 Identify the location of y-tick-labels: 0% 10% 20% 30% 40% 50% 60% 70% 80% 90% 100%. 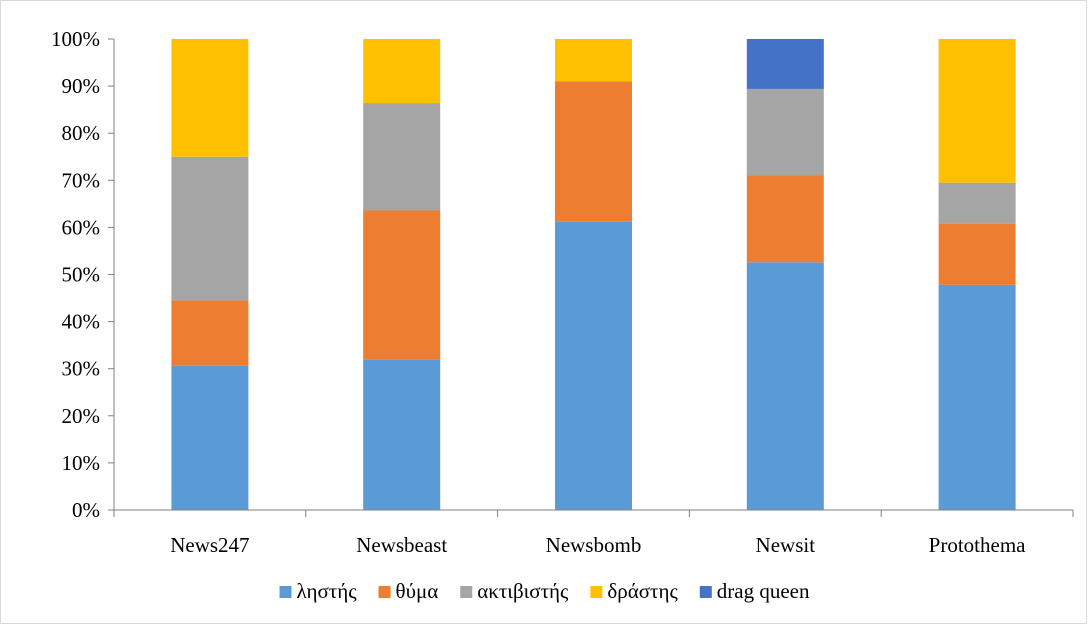
(75, 274).